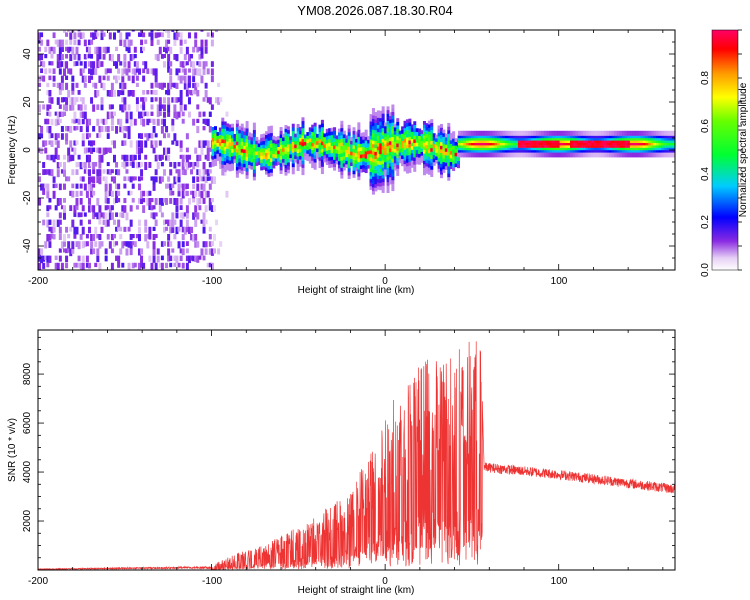 The height and width of the screenshot is (600, 750). What do you see at coordinates (705, 222) in the screenshot?
I see `colorbar-tick-label: 0.2` at bounding box center [705, 222].